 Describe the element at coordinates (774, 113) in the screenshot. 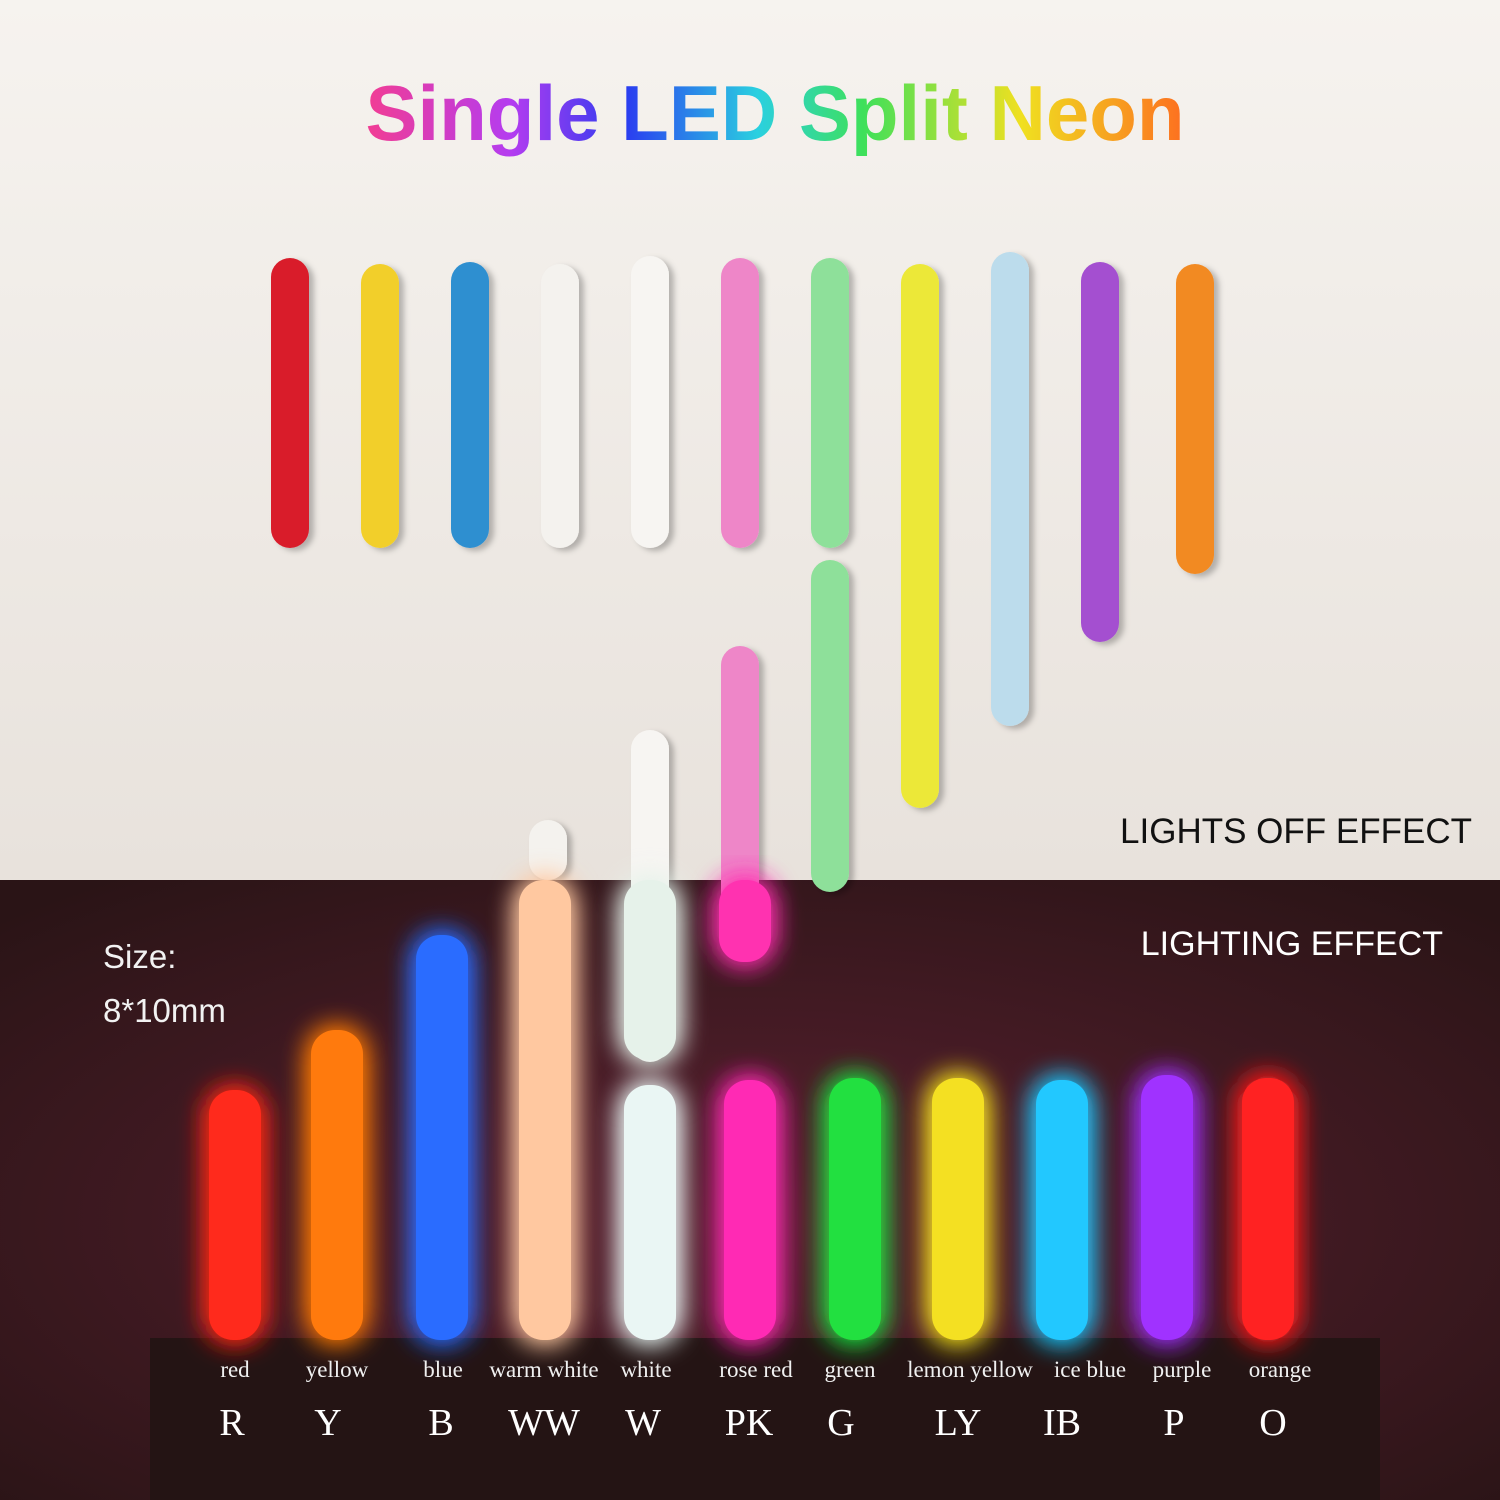

I see `title: Single LED Split Neon` at that location.